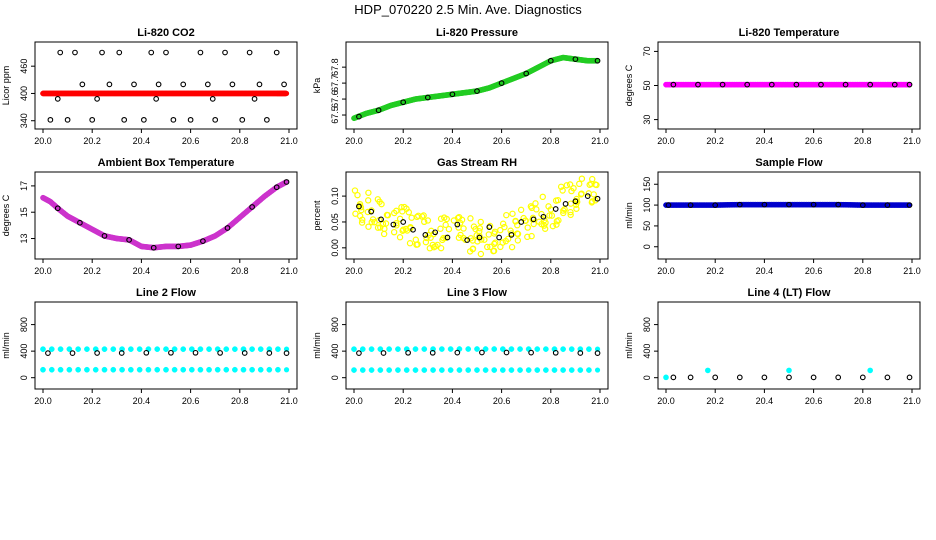 Image resolution: width=936 pixels, height=540 pixels. What do you see at coordinates (24, 186) in the screenshot?
I see `y-tick-label: 17` at bounding box center [24, 186].